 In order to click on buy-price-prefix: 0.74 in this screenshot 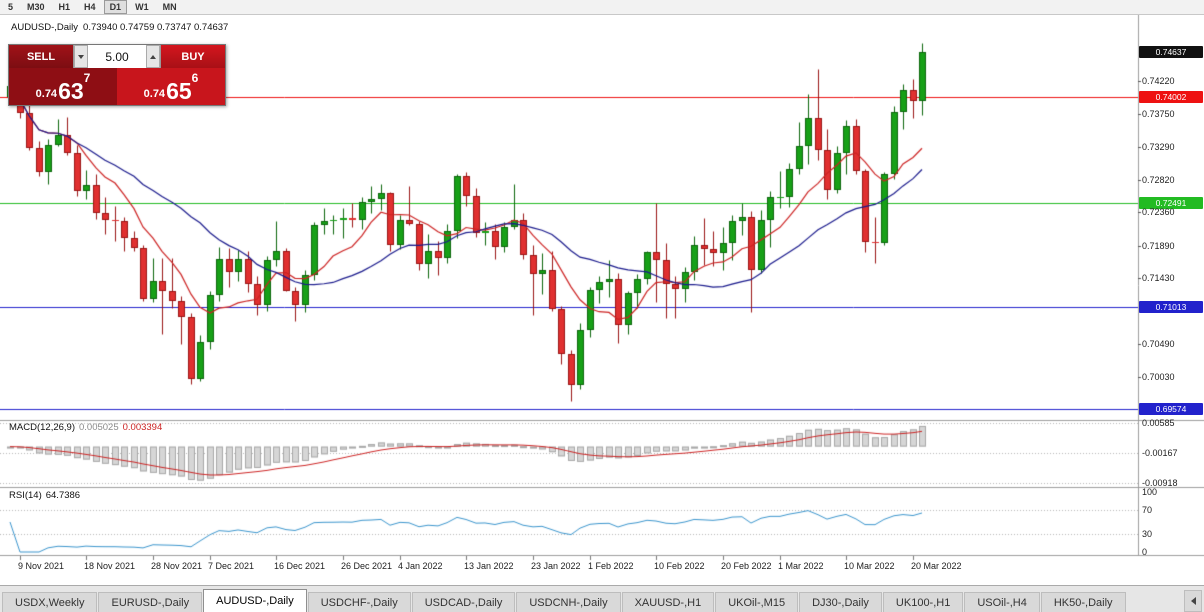, I will do `click(154, 94)`.